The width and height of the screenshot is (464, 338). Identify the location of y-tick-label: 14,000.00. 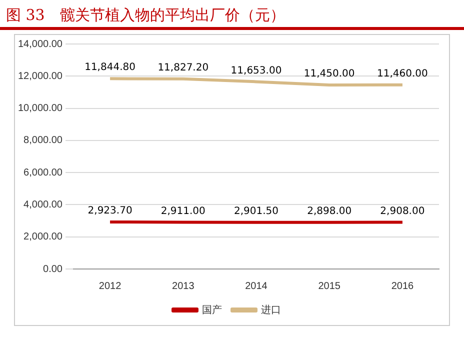
(40, 44).